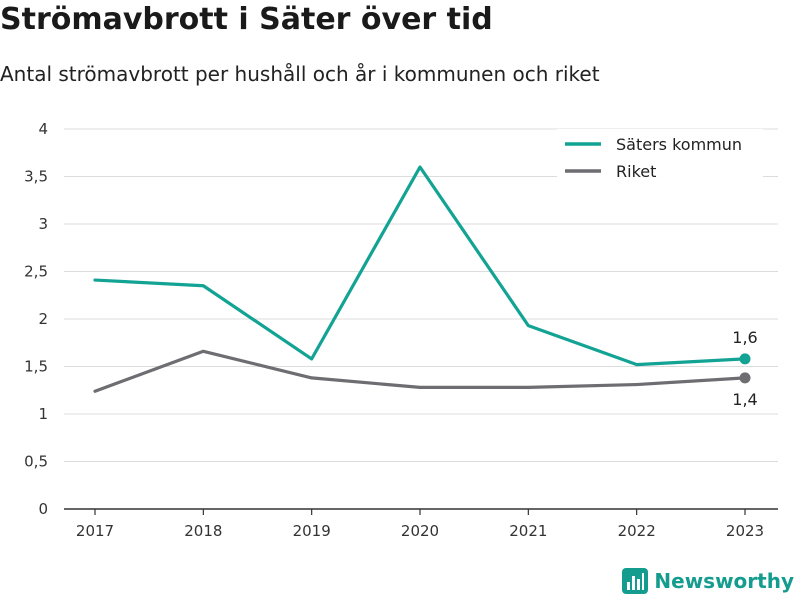  Describe the element at coordinates (528, 531) in the screenshot. I see `x-tick-label: 2021` at that location.